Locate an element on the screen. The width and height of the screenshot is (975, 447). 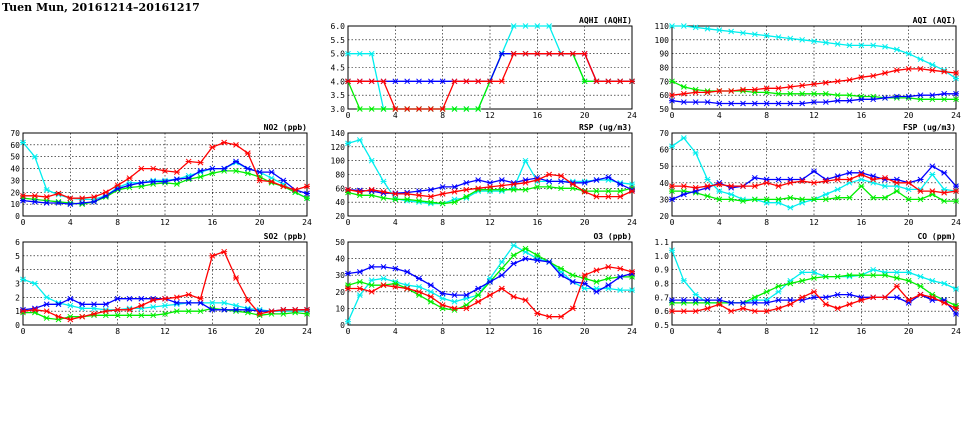
x-tick-label: 16 is located at coordinates (862, 331).